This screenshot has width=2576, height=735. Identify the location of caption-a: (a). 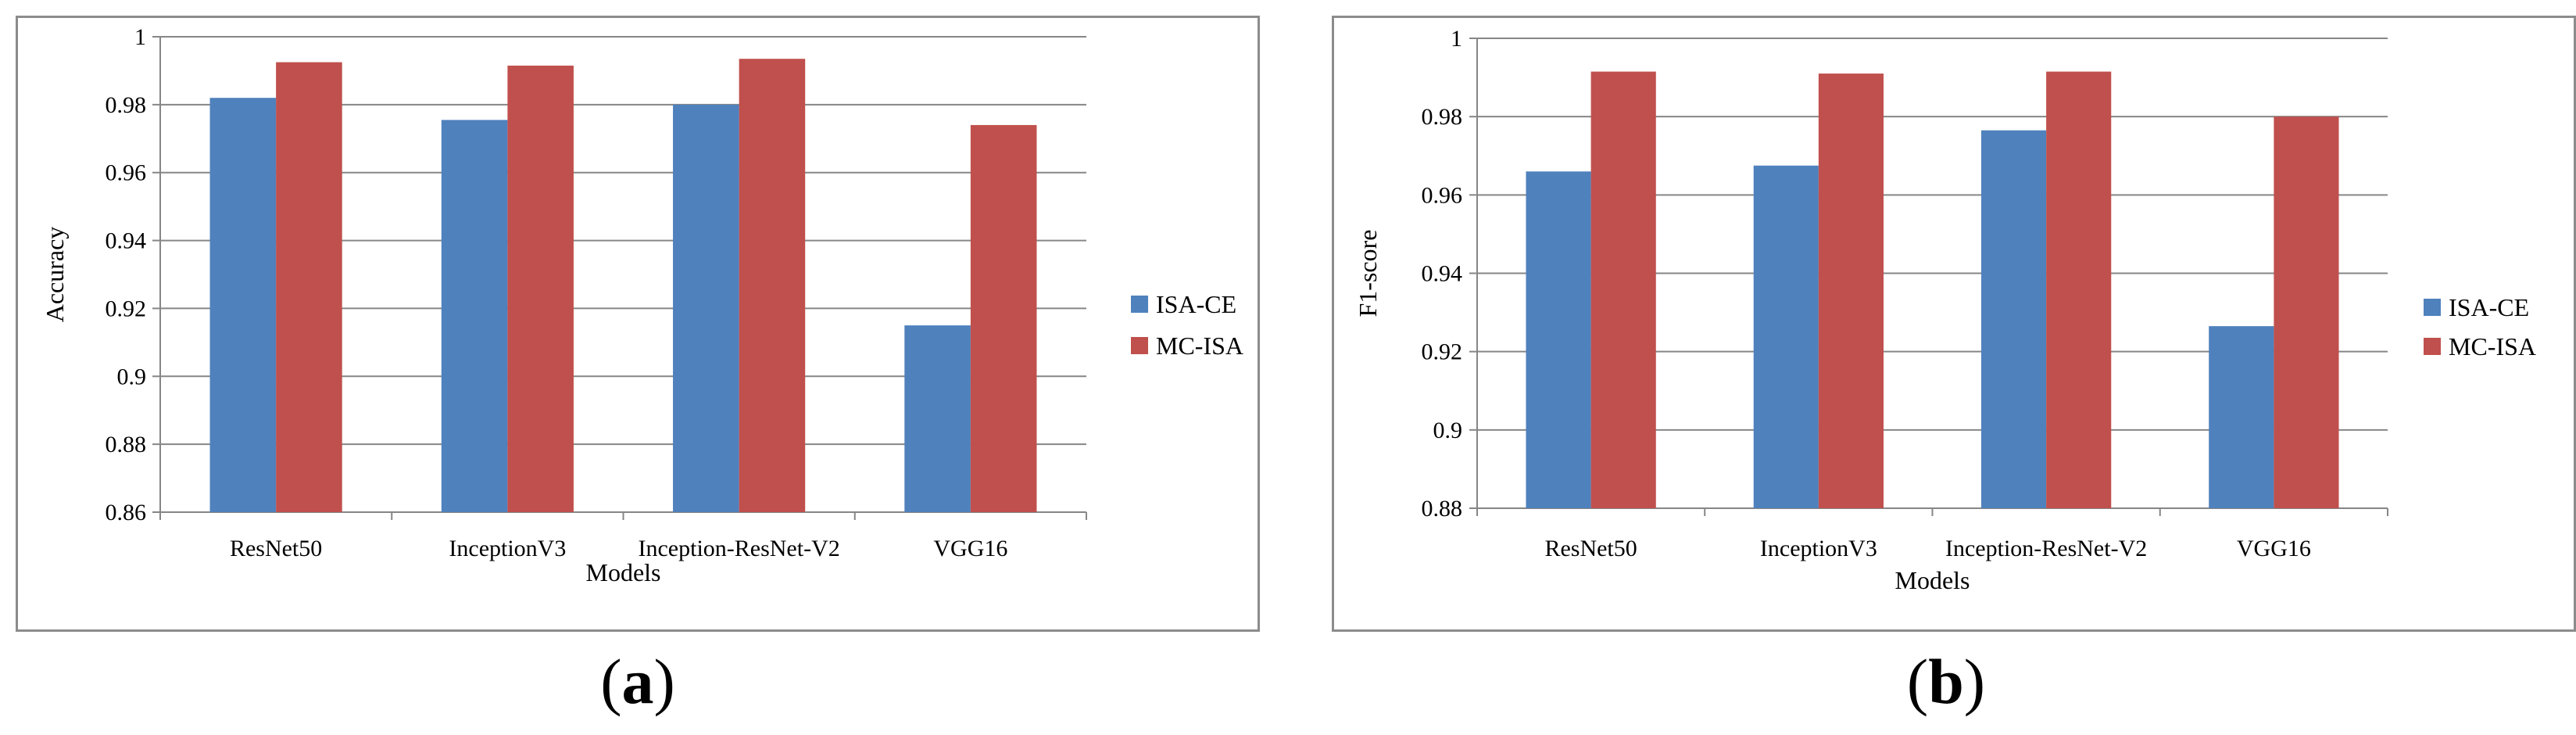
(638, 682).